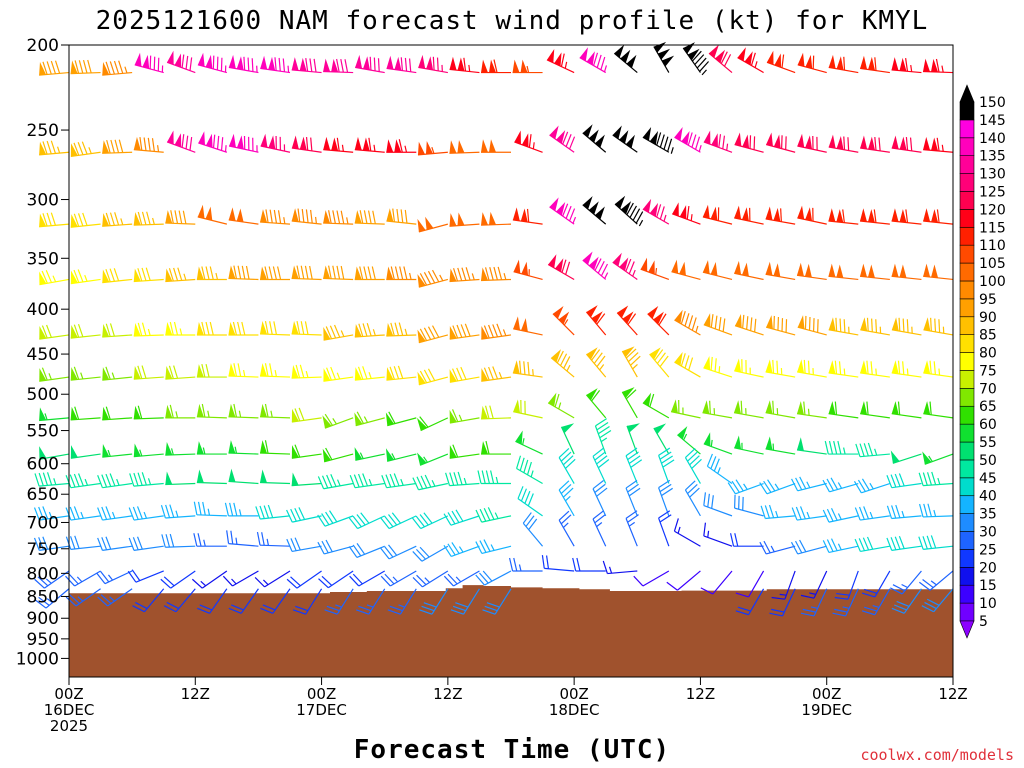 The width and height of the screenshot is (1024, 768). Describe the element at coordinates (574, 710) in the screenshot. I see `x-tick-label: 18DEC` at that location.